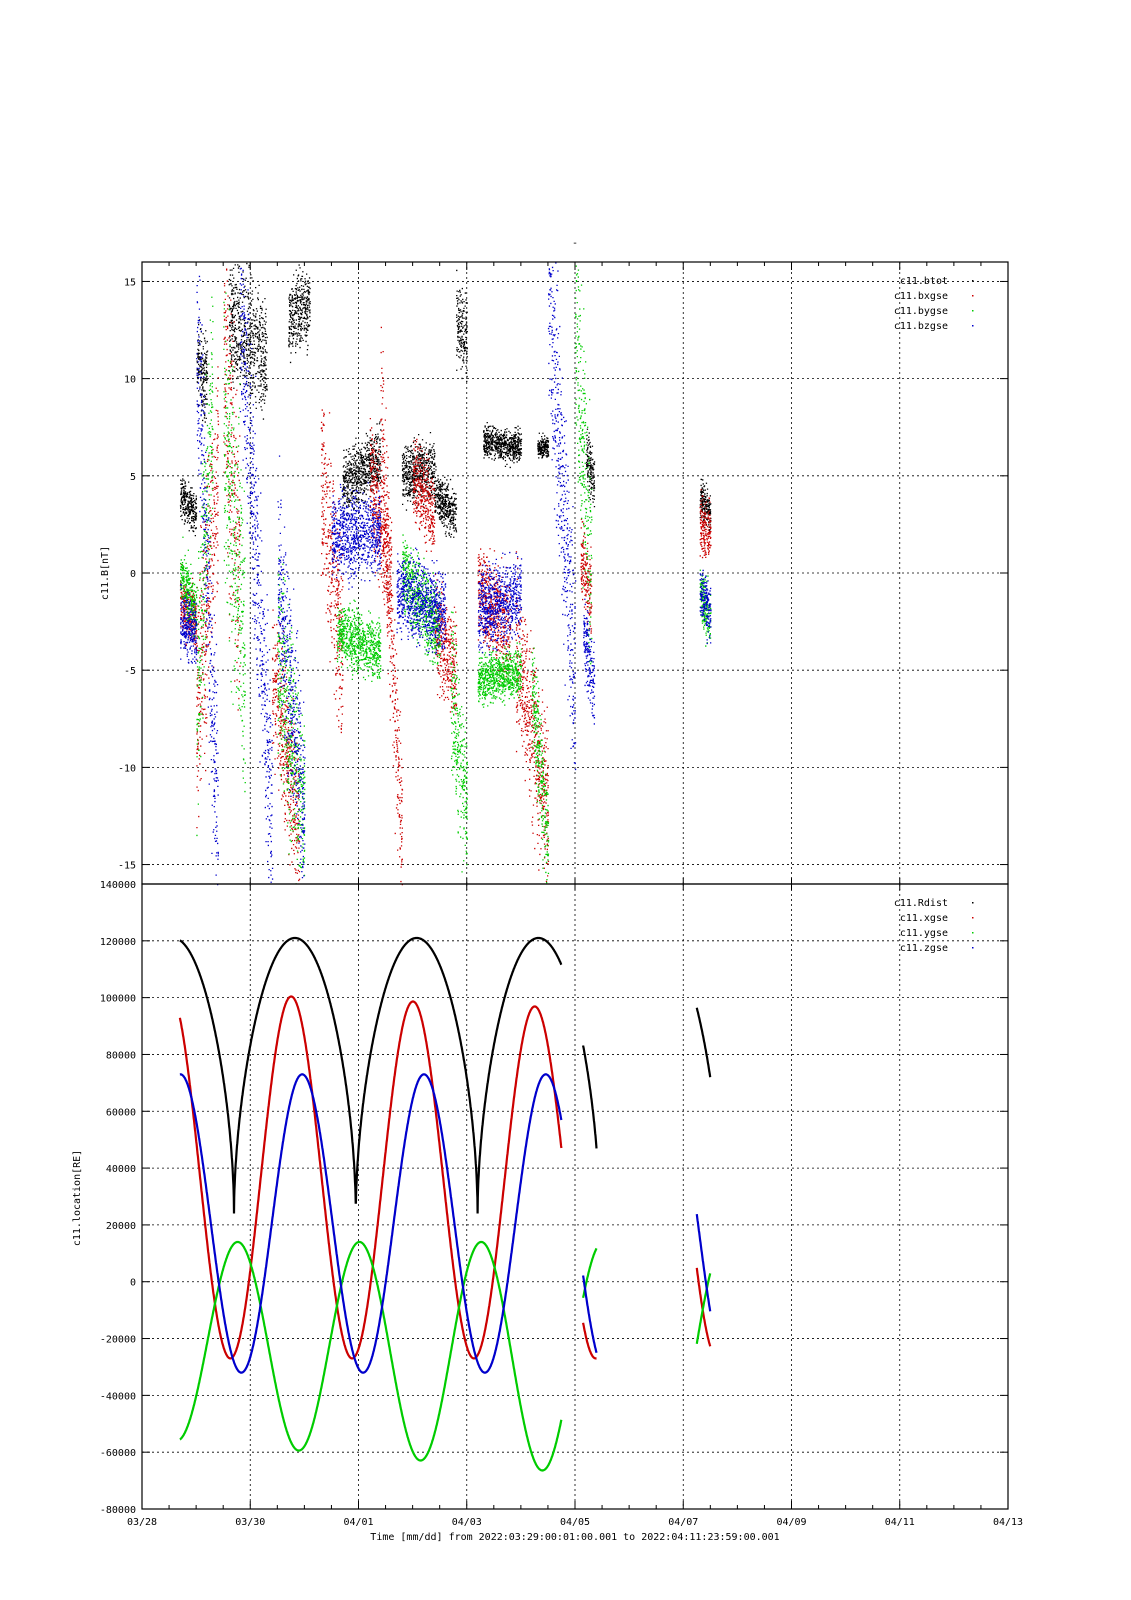 Image resolution: width=1131 pixels, height=1600 pixels. I want to click on series-c11-ygse, so click(445, 1356).